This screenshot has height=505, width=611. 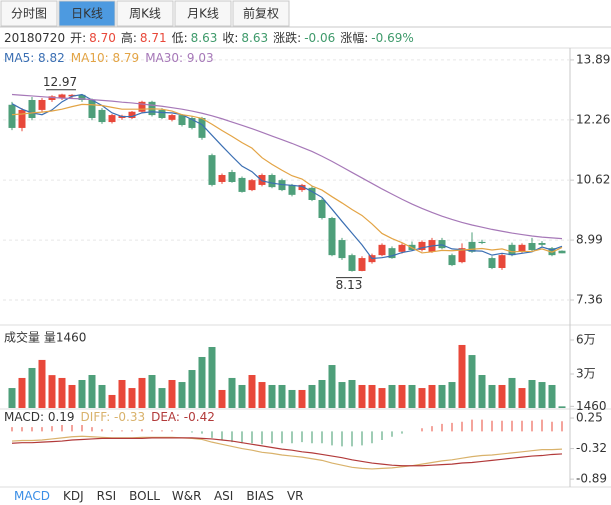 I want to click on indicator-tab: RSI, so click(x=107, y=496).